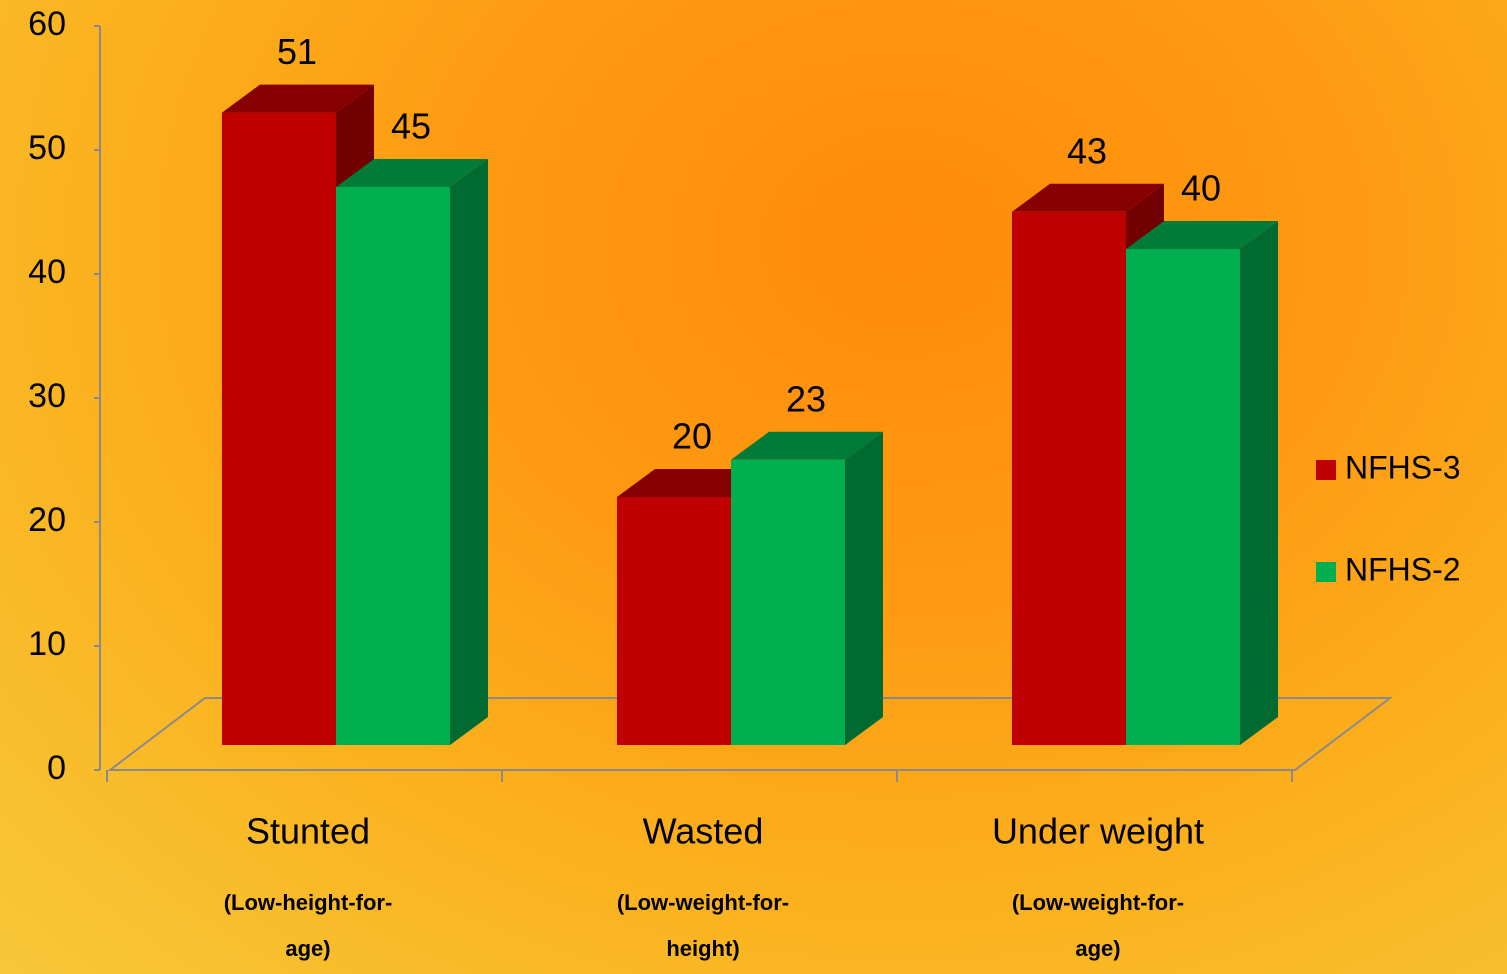 This screenshot has width=1507, height=974. What do you see at coordinates (703, 925) in the screenshot?
I see `category-note: (Low-weight-for-height)` at bounding box center [703, 925].